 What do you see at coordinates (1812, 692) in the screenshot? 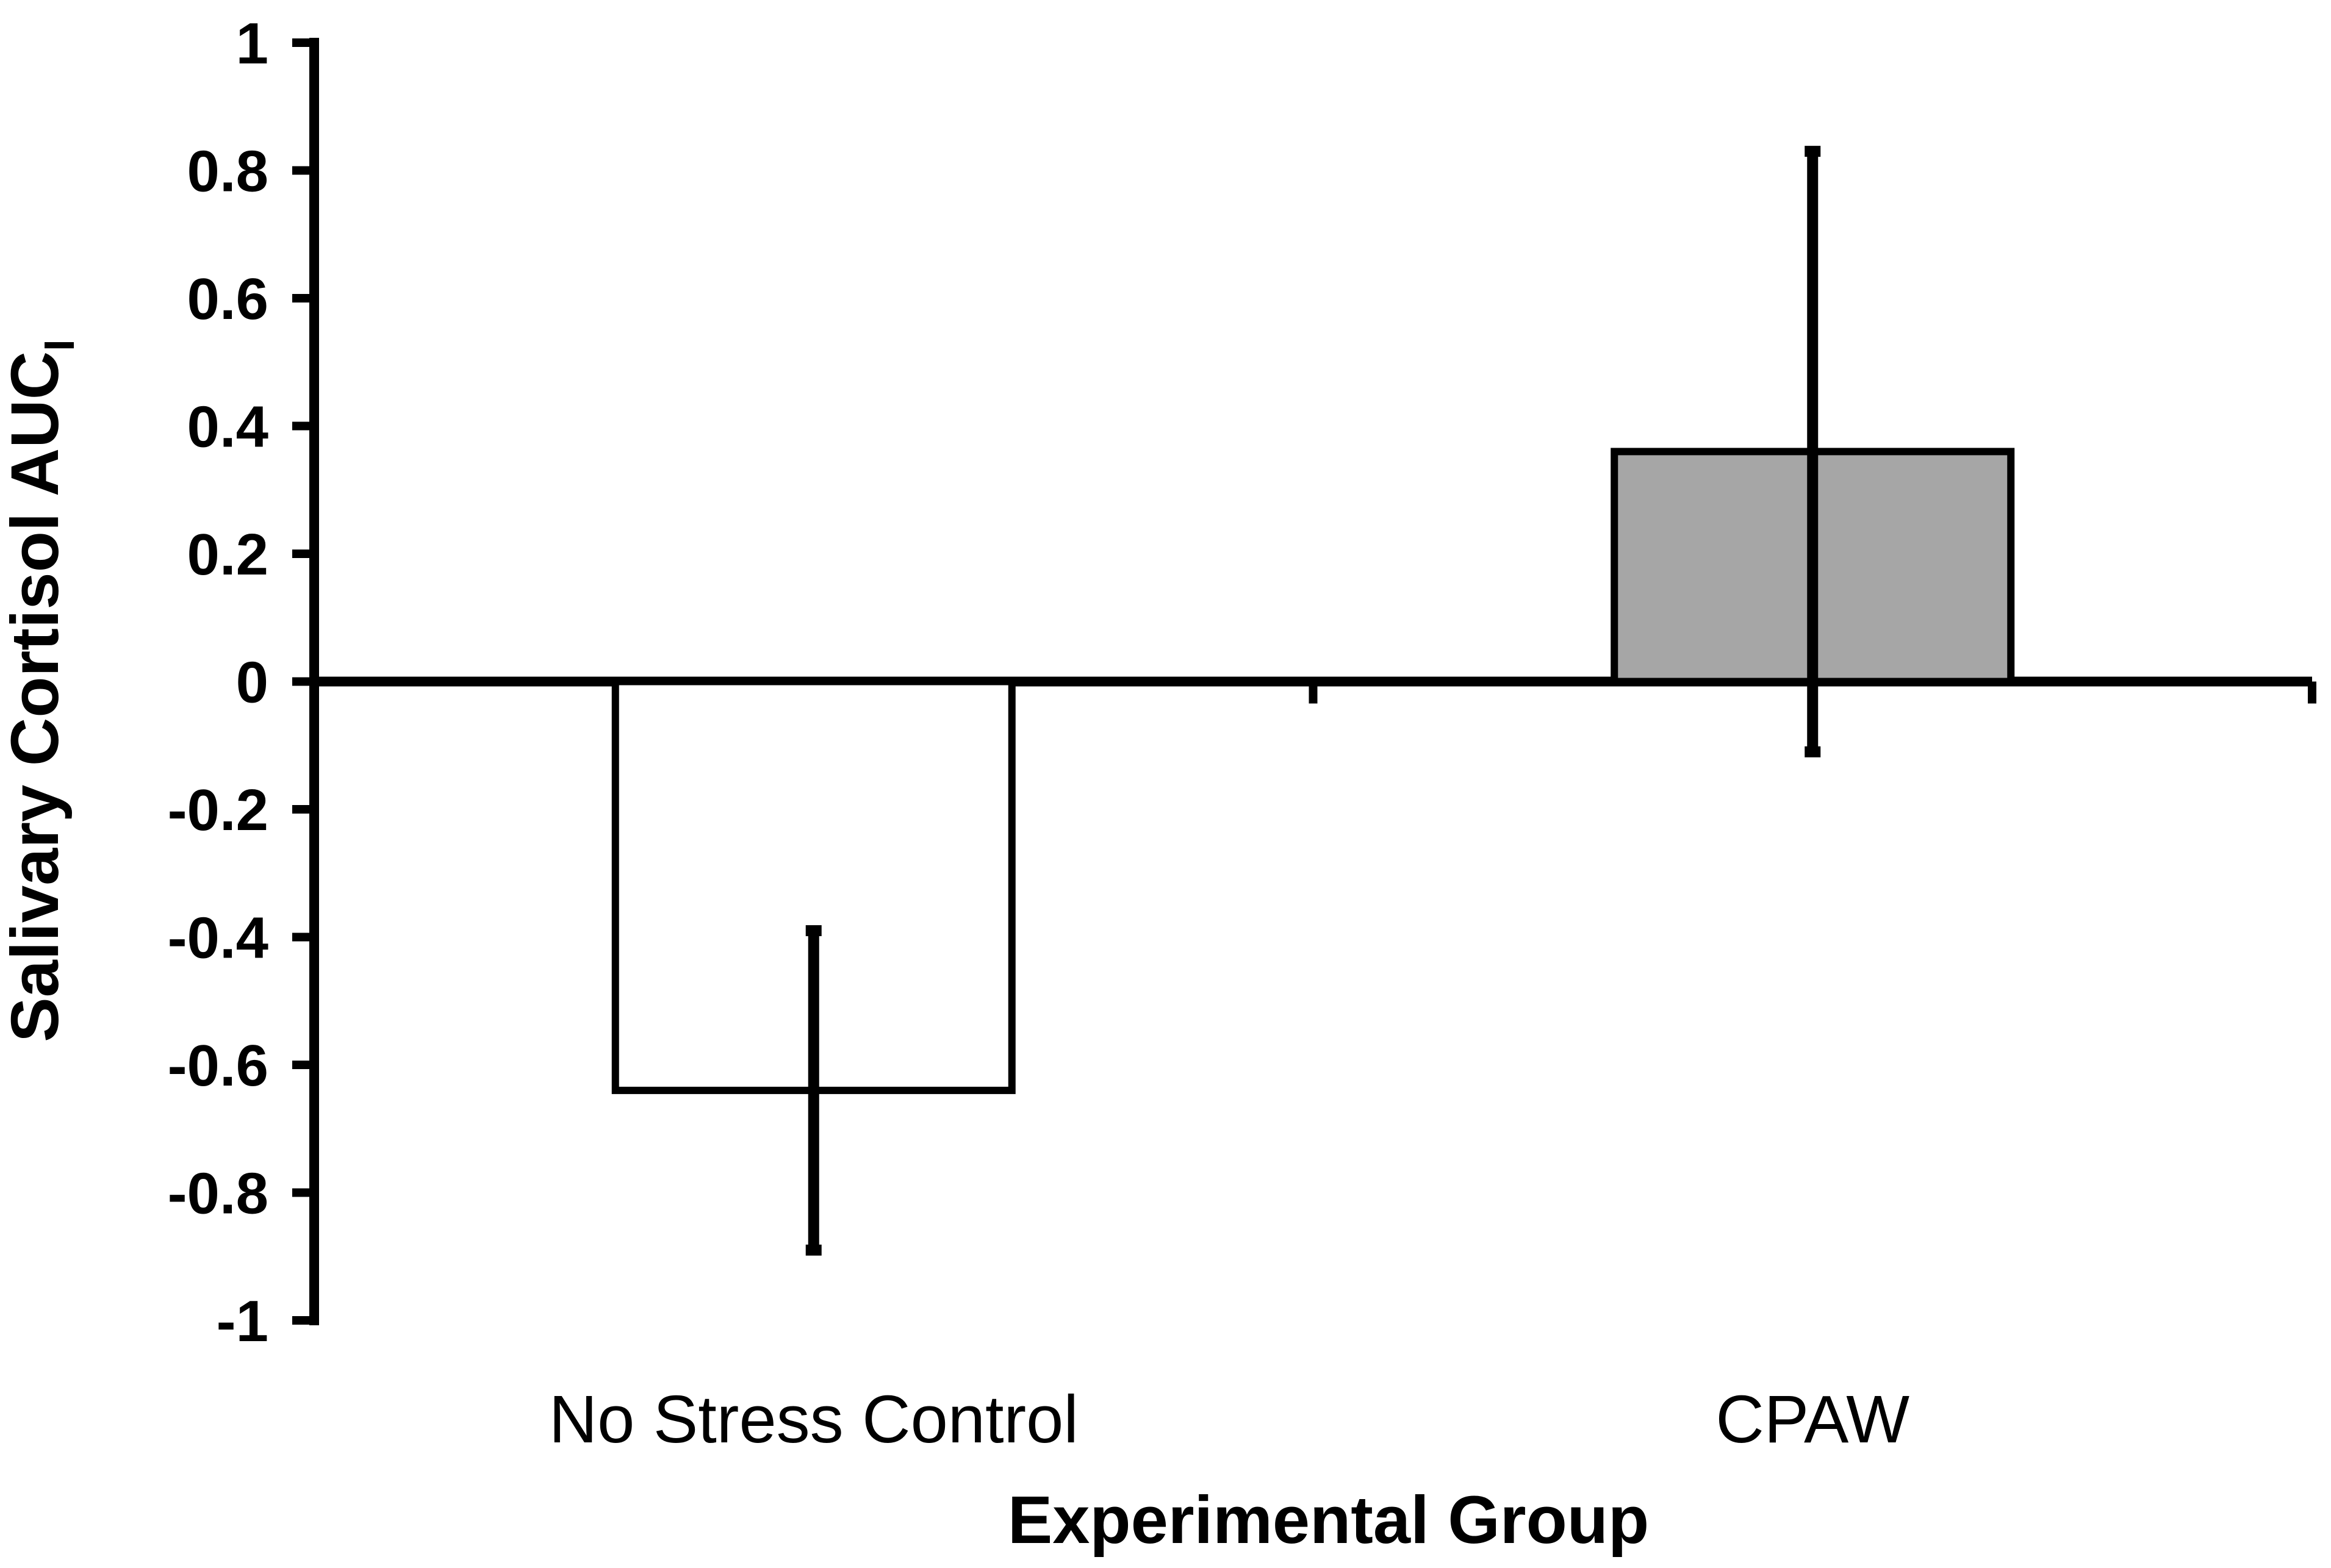
I see `x-ticks` at bounding box center [1812, 692].